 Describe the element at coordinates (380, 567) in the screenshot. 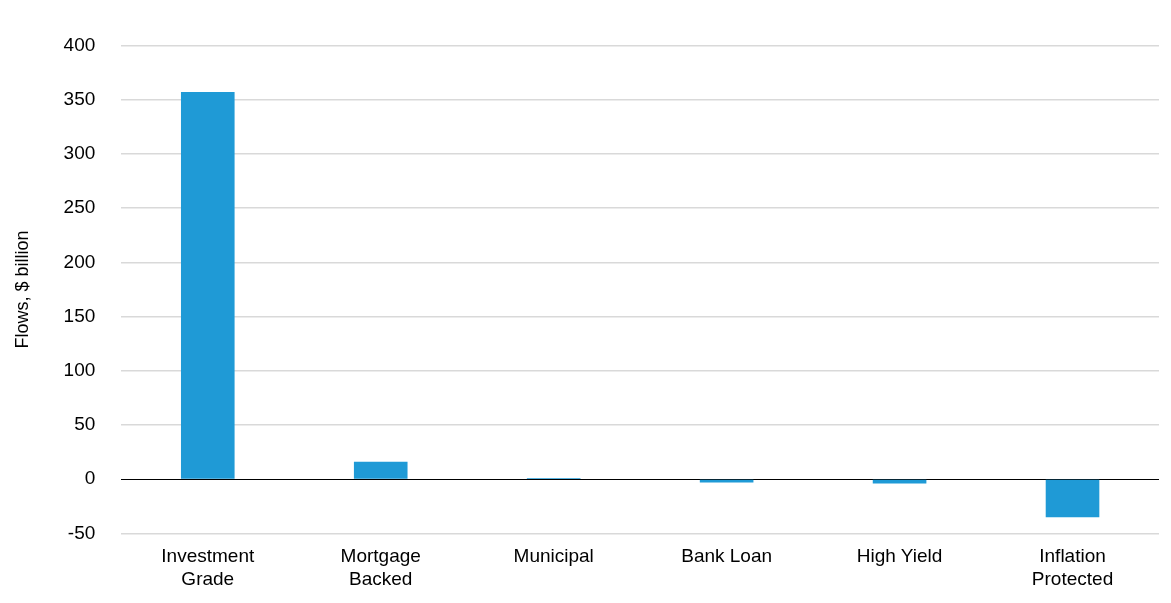

I see `x-tick-label: Mortgage Backed` at that location.